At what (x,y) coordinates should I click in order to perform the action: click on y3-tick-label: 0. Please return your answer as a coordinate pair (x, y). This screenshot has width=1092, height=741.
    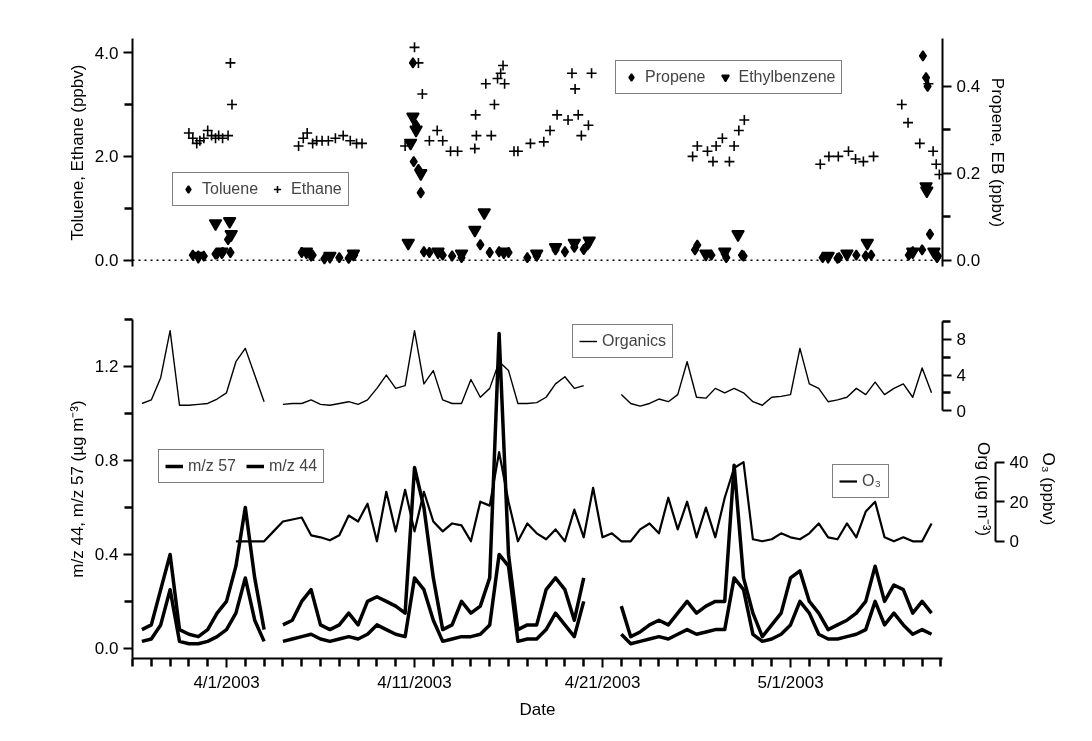
    Looking at the image, I should click on (1014, 542).